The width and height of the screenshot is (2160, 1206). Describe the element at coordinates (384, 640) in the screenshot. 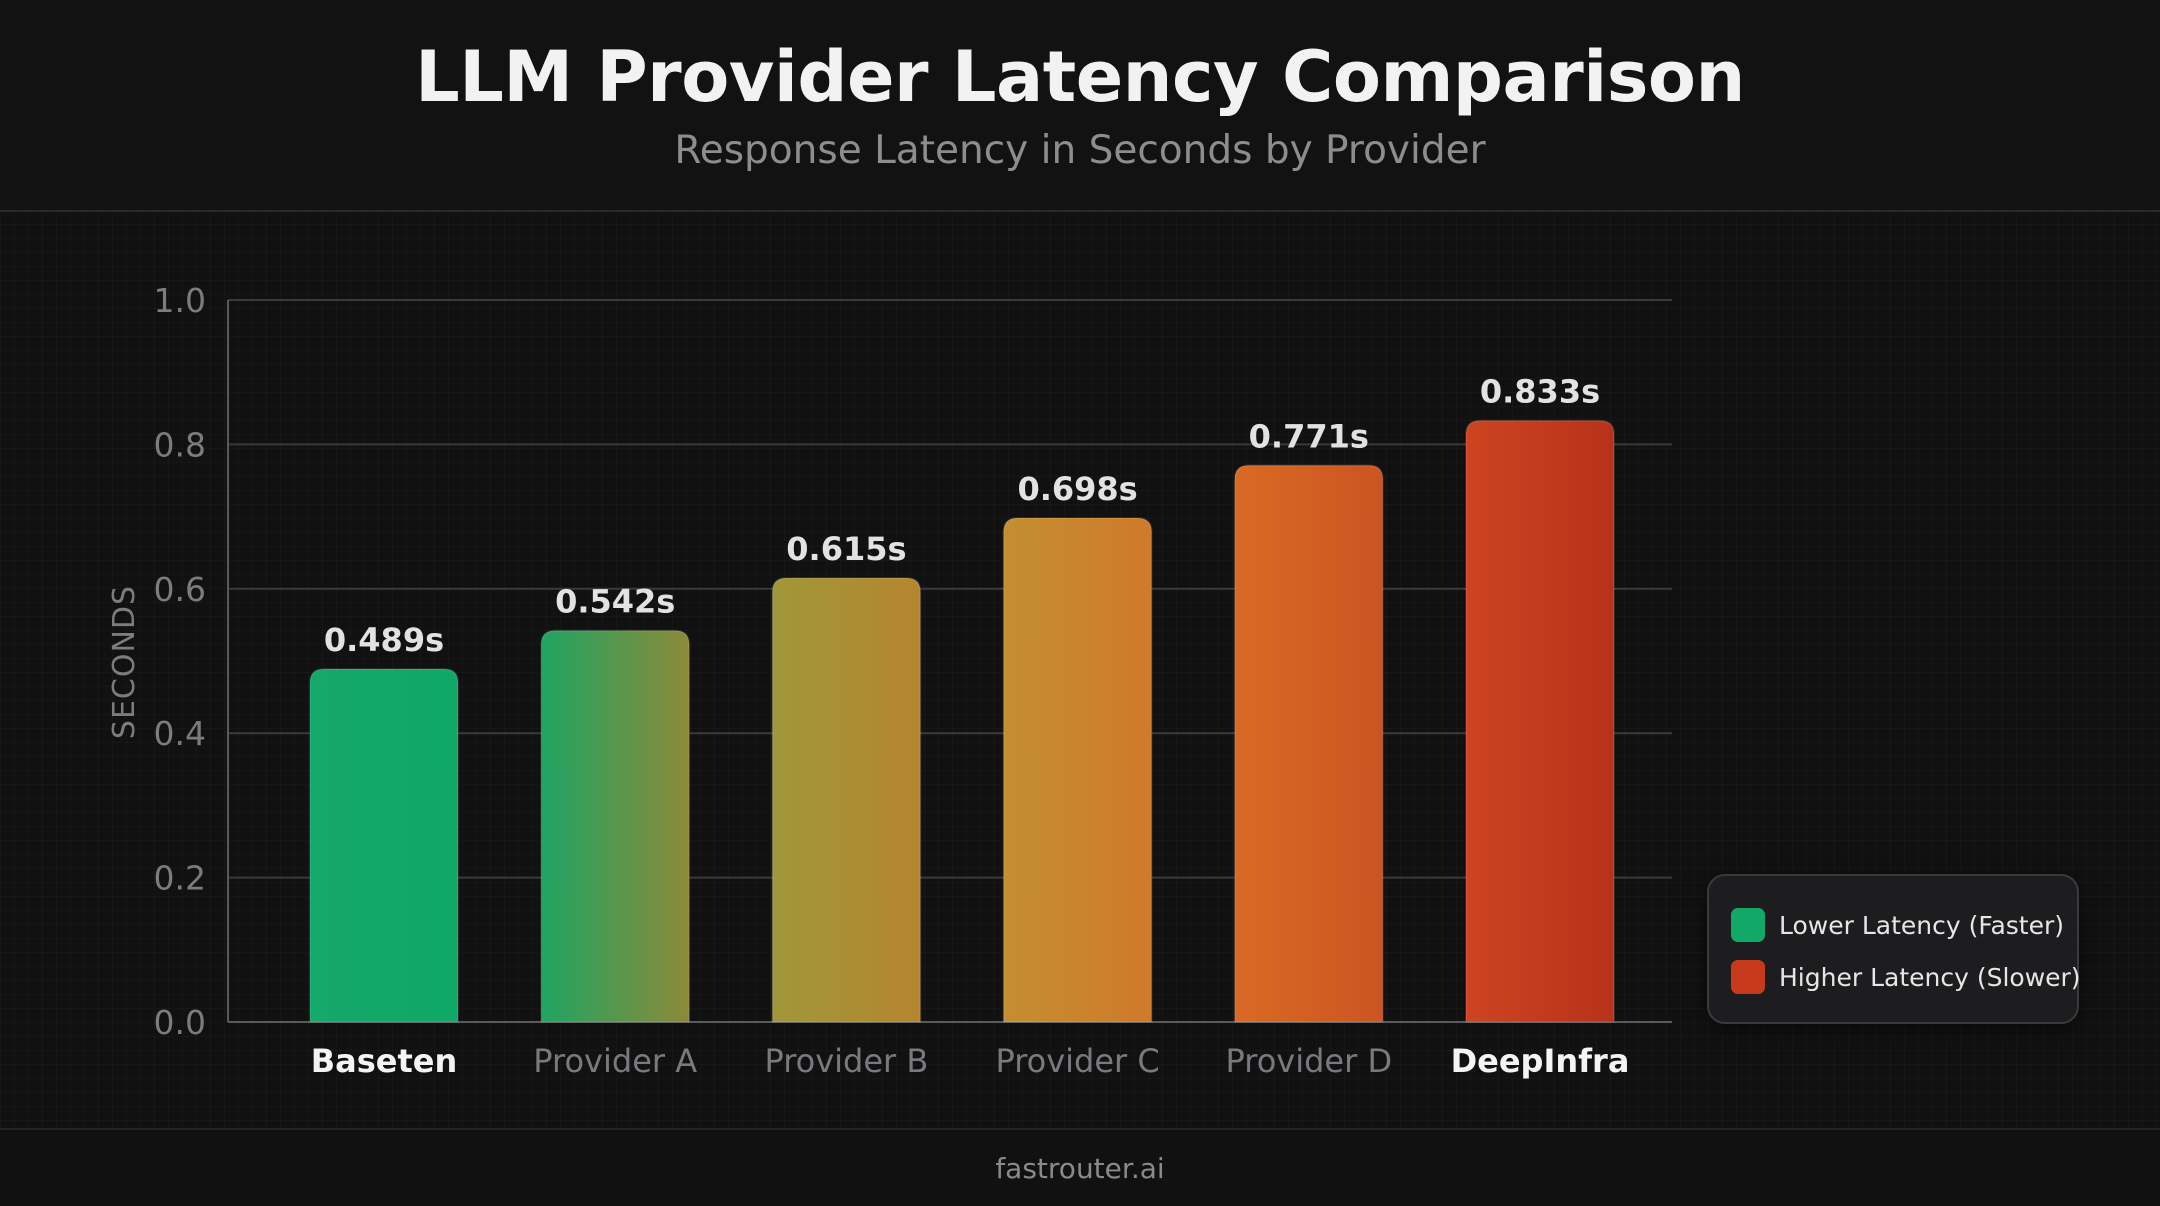

I see `data-label: 0.489s` at that location.